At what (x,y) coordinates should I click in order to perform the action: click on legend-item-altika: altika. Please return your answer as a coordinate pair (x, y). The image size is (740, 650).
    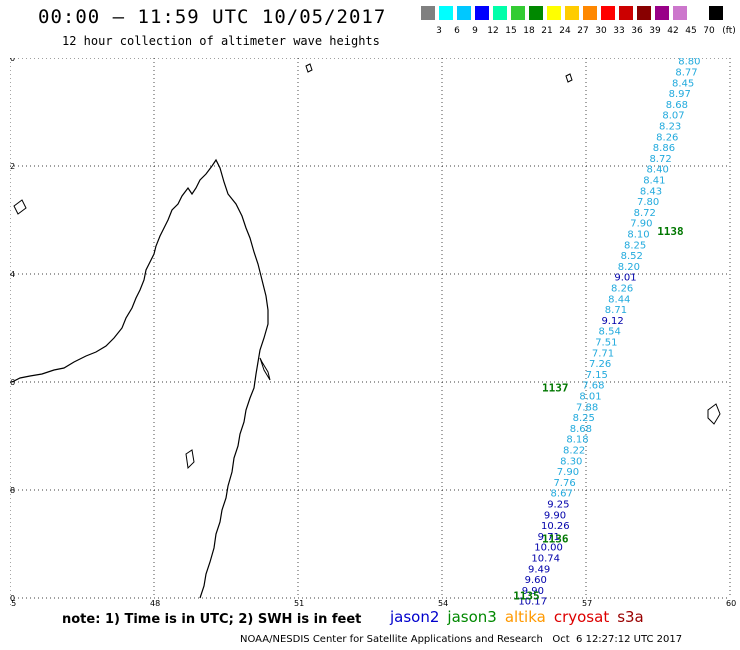
    Looking at the image, I should click on (525, 617).